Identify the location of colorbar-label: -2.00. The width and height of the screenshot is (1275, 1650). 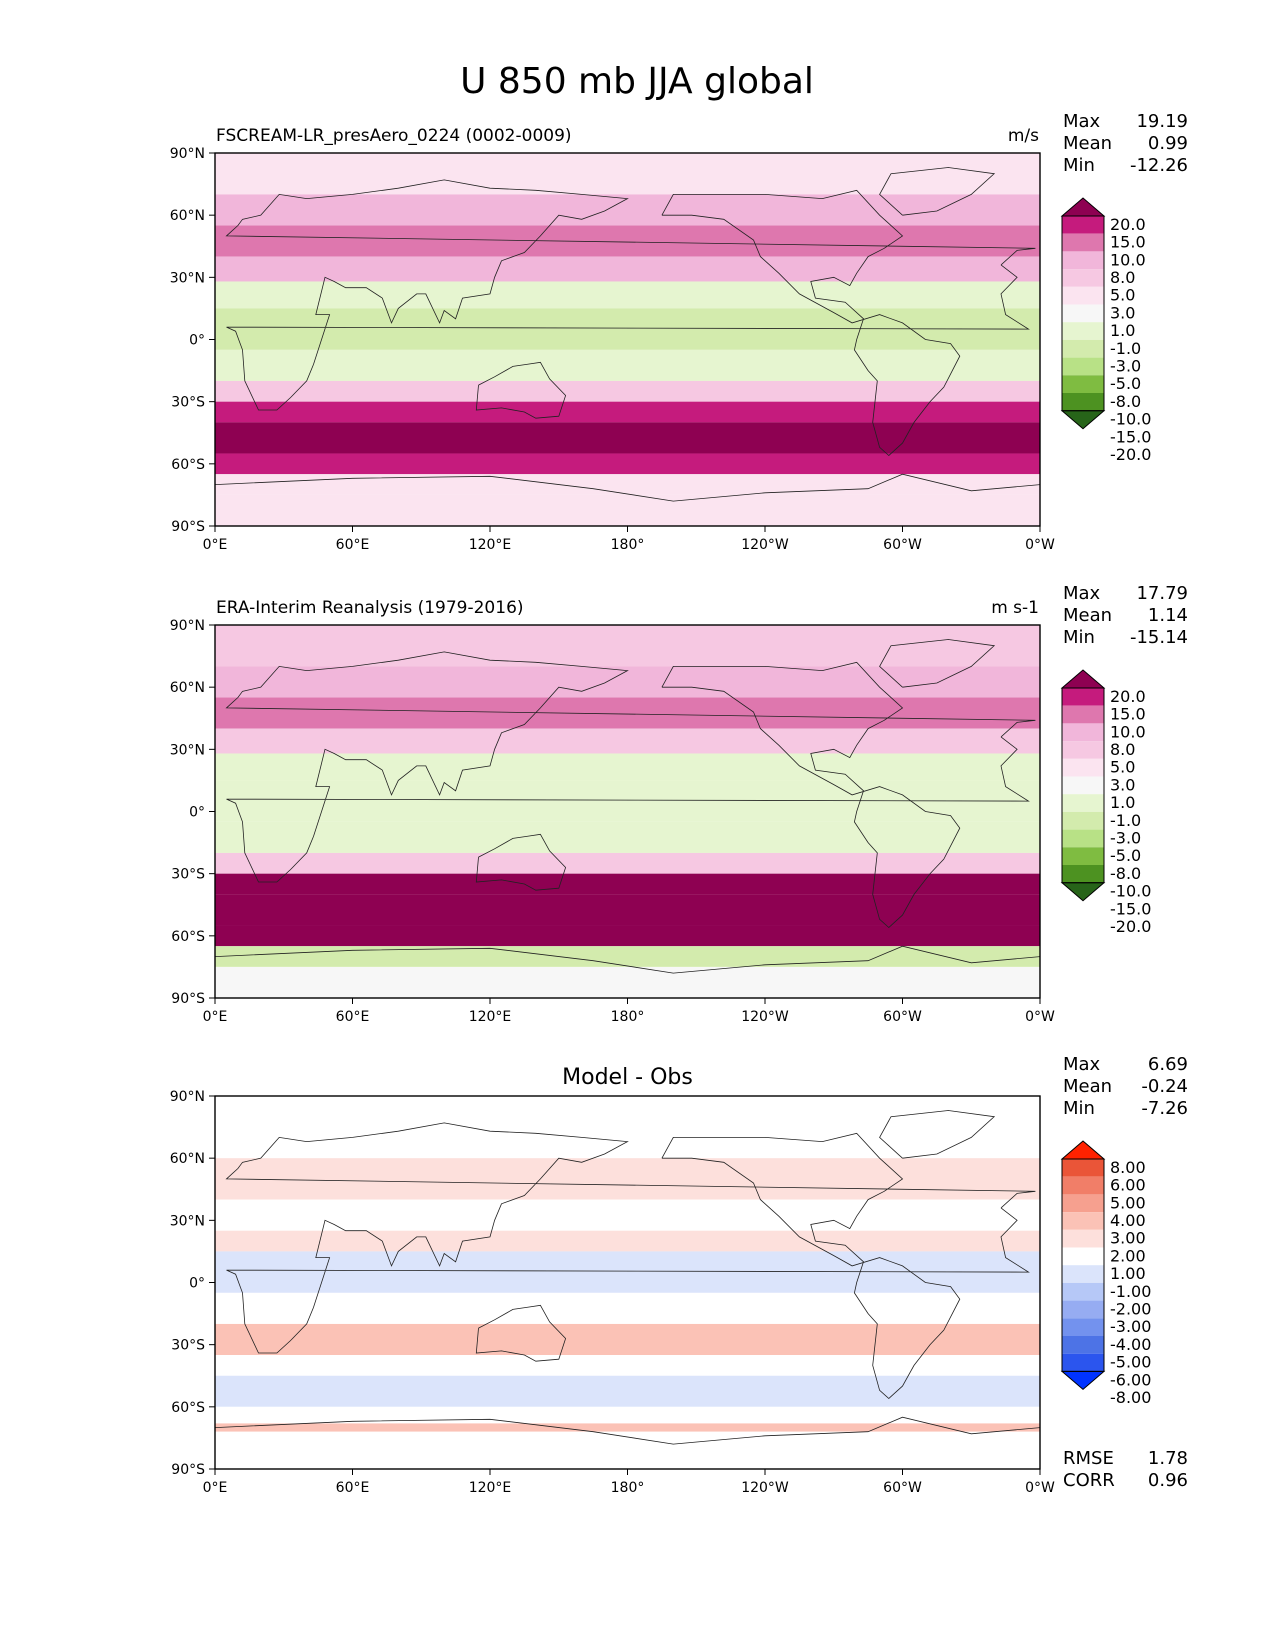
(1130, 1308).